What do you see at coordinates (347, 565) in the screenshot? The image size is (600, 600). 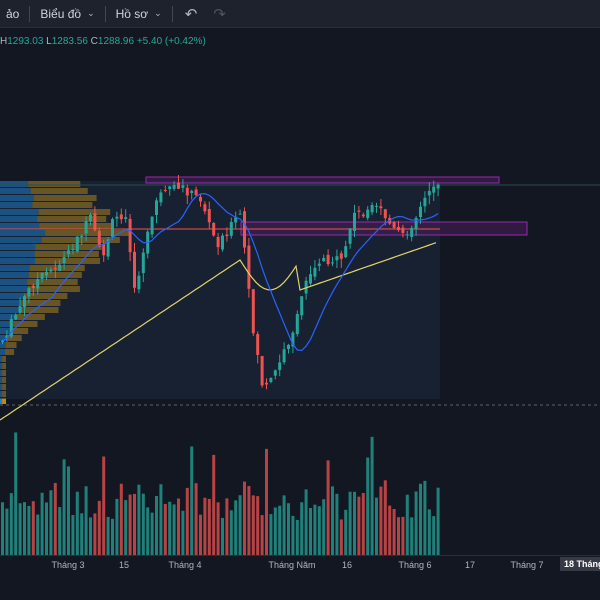 I see `time-label: 16` at bounding box center [347, 565].